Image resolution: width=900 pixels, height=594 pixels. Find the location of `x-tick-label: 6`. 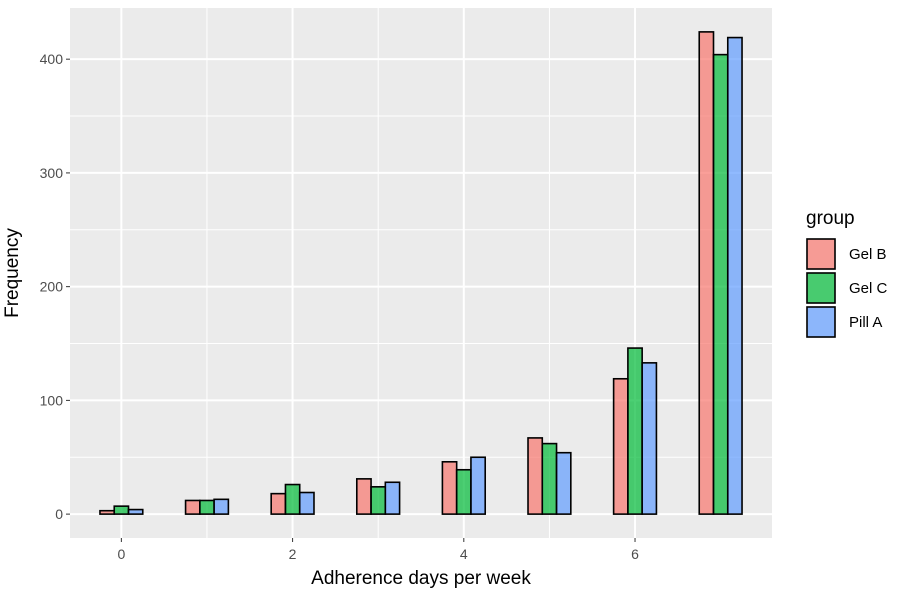

x-tick-label: 6 is located at coordinates (635, 554).